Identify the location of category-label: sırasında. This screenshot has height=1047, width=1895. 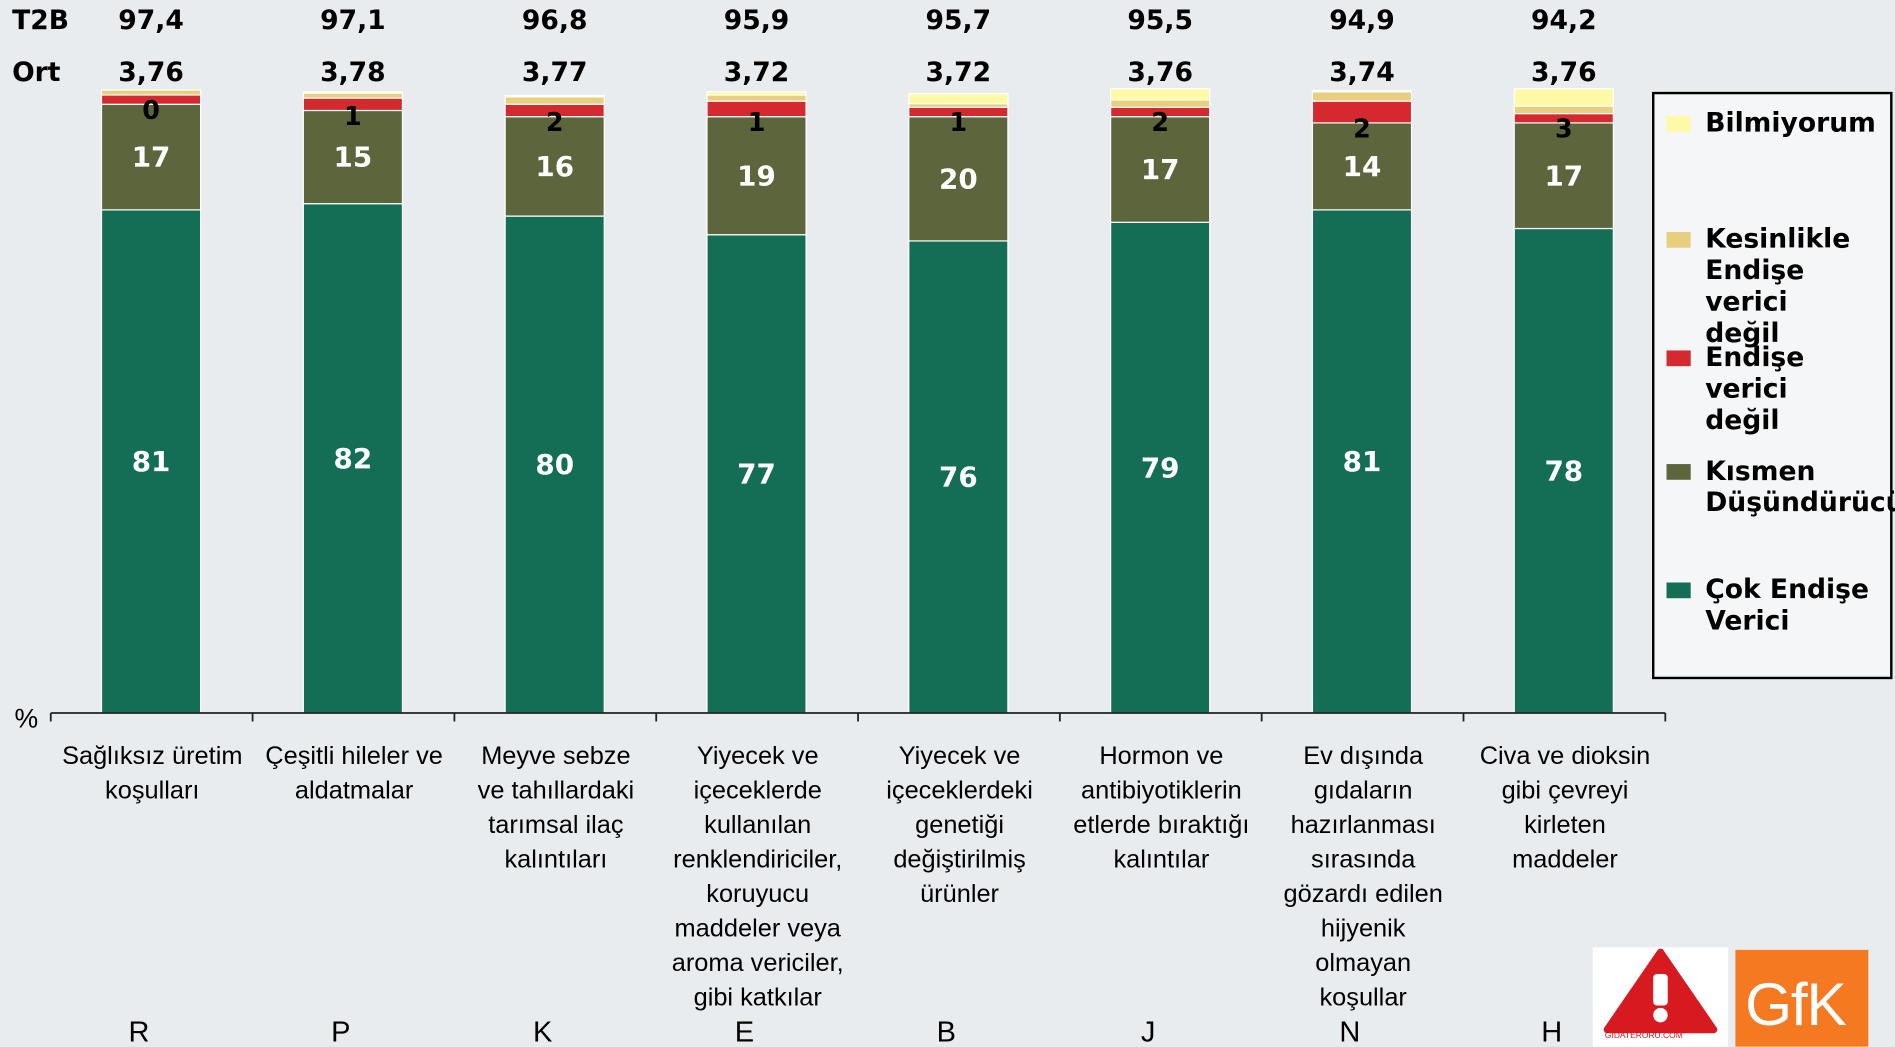
(1363, 859).